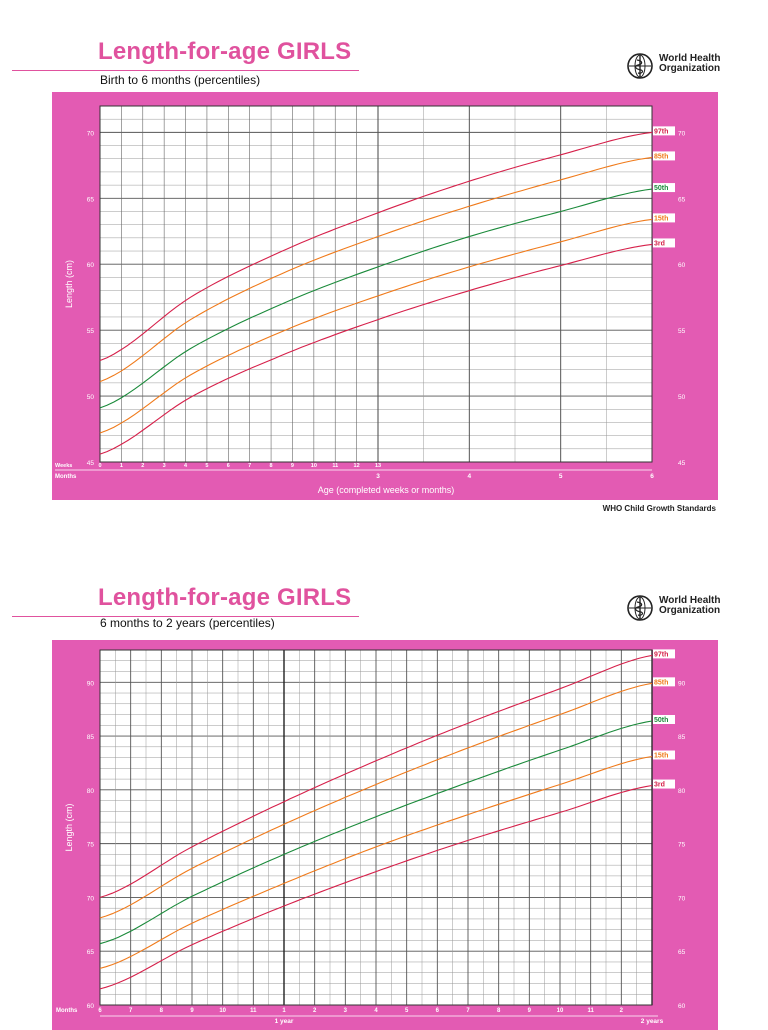 Image resolution: width=768 pixels, height=1030 pixels. What do you see at coordinates (386, 490) in the screenshot?
I see `x-axis-label: Age (completed weeks or months)` at bounding box center [386, 490].